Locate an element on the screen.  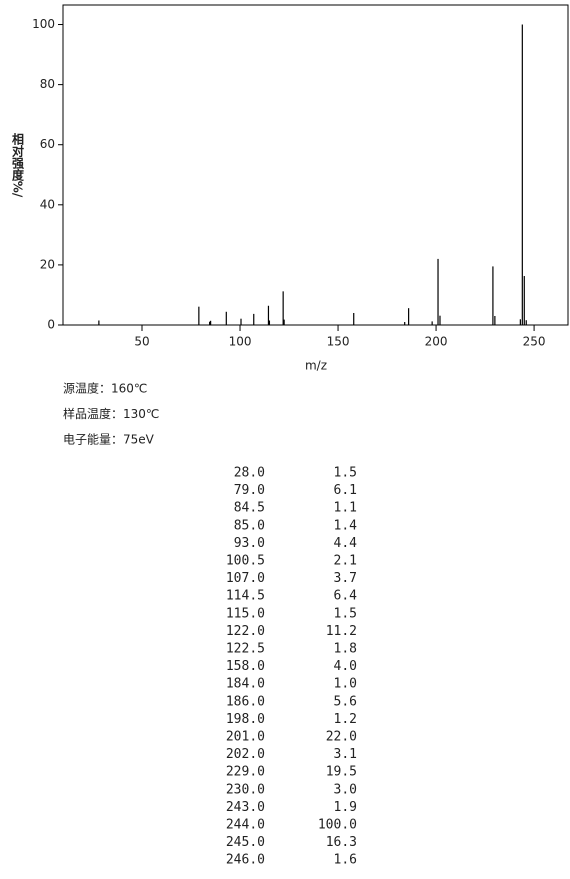
mz-cell: 115.0 is located at coordinates (245, 613).